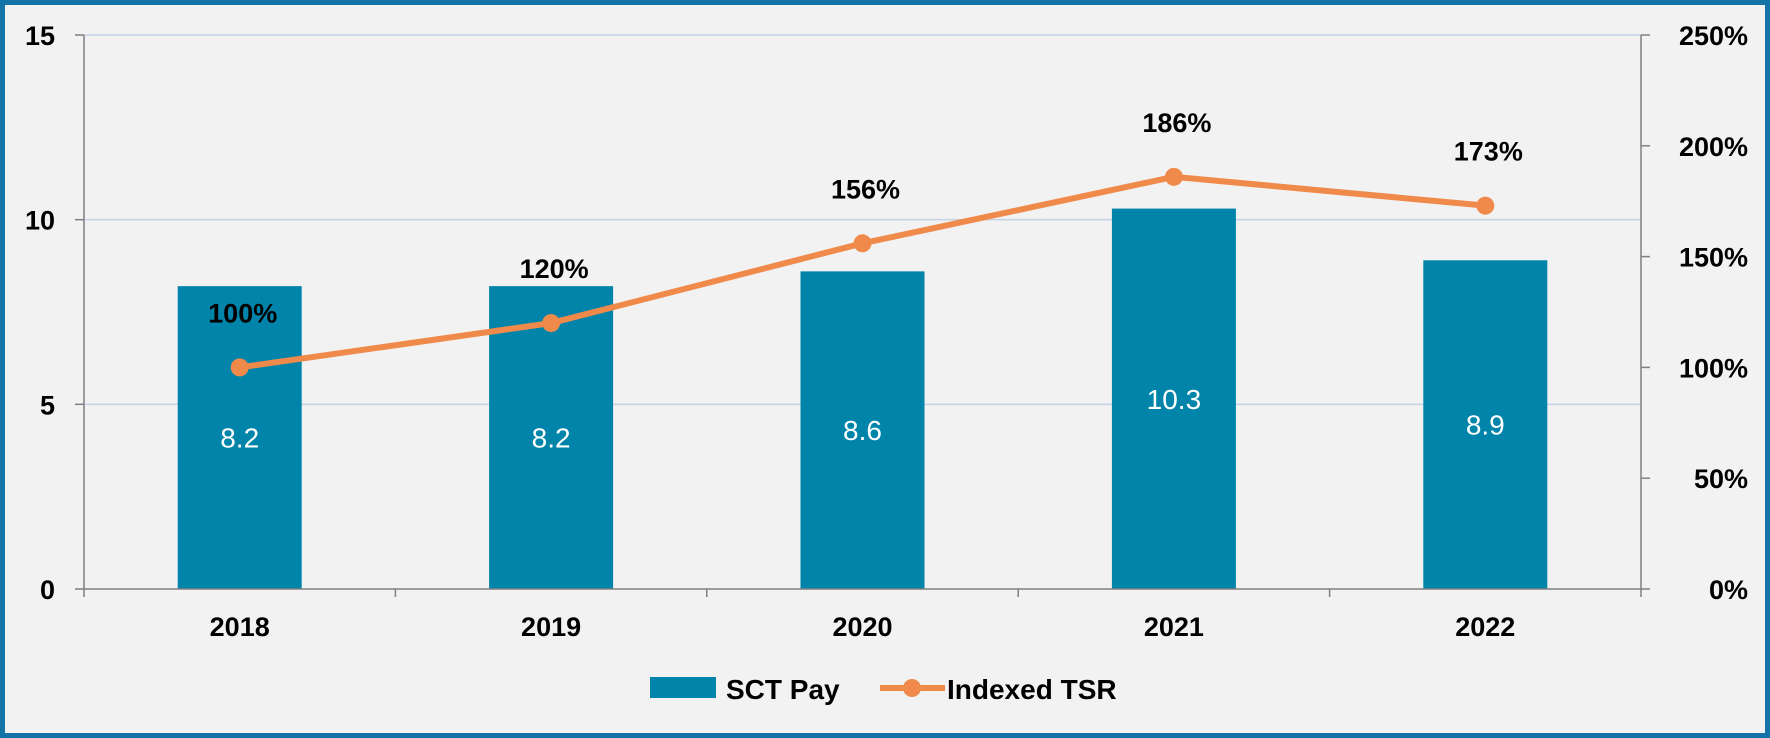 The image size is (1770, 738). I want to click on tsr-data-label: 100%, so click(242, 313).